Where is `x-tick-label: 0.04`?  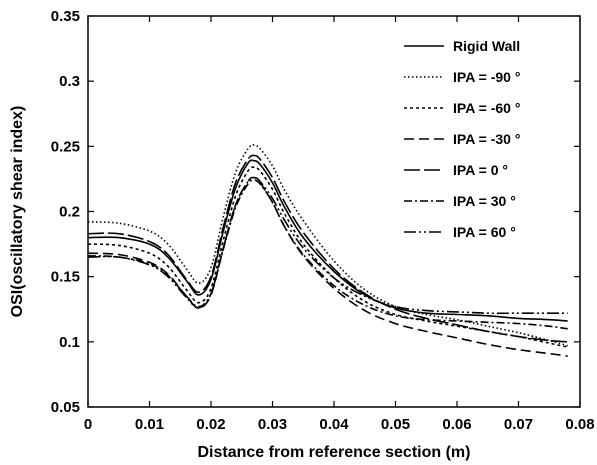 x-tick-label: 0.04 is located at coordinates (334, 424).